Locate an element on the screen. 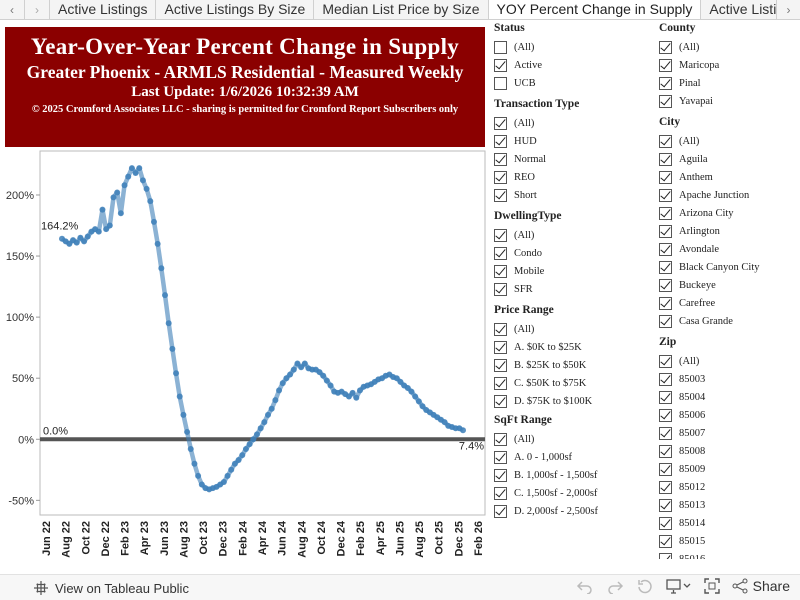 The height and width of the screenshot is (600, 800). undo-button is located at coordinates (585, 586).